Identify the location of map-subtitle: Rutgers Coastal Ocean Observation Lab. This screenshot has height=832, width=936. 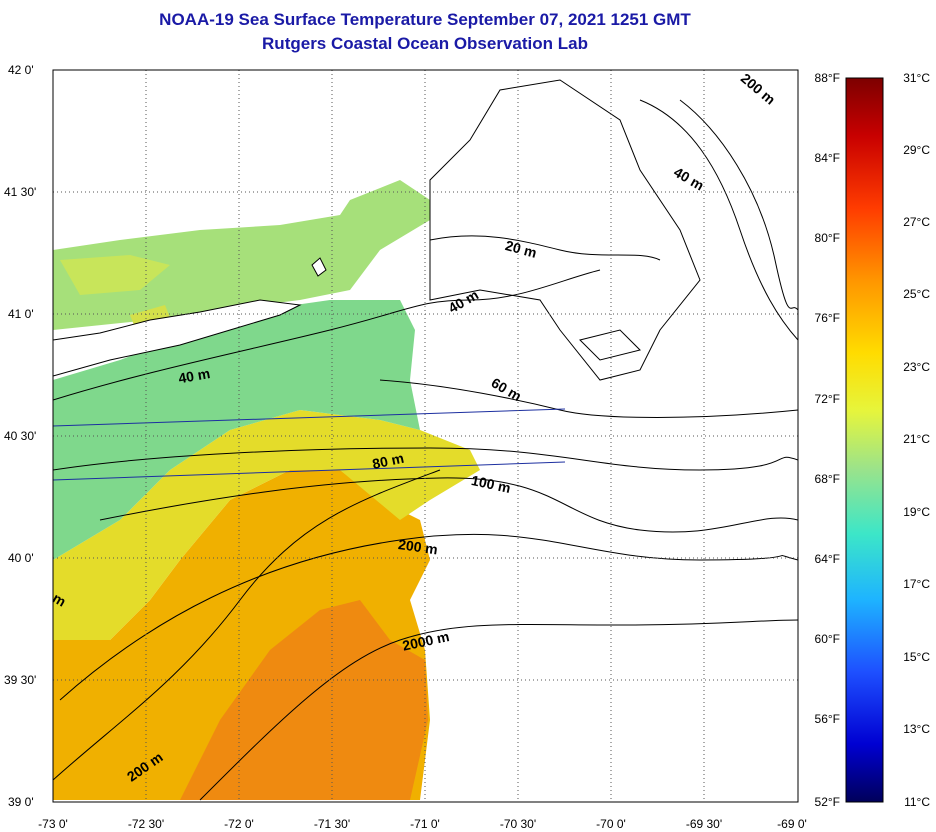
(425, 43).